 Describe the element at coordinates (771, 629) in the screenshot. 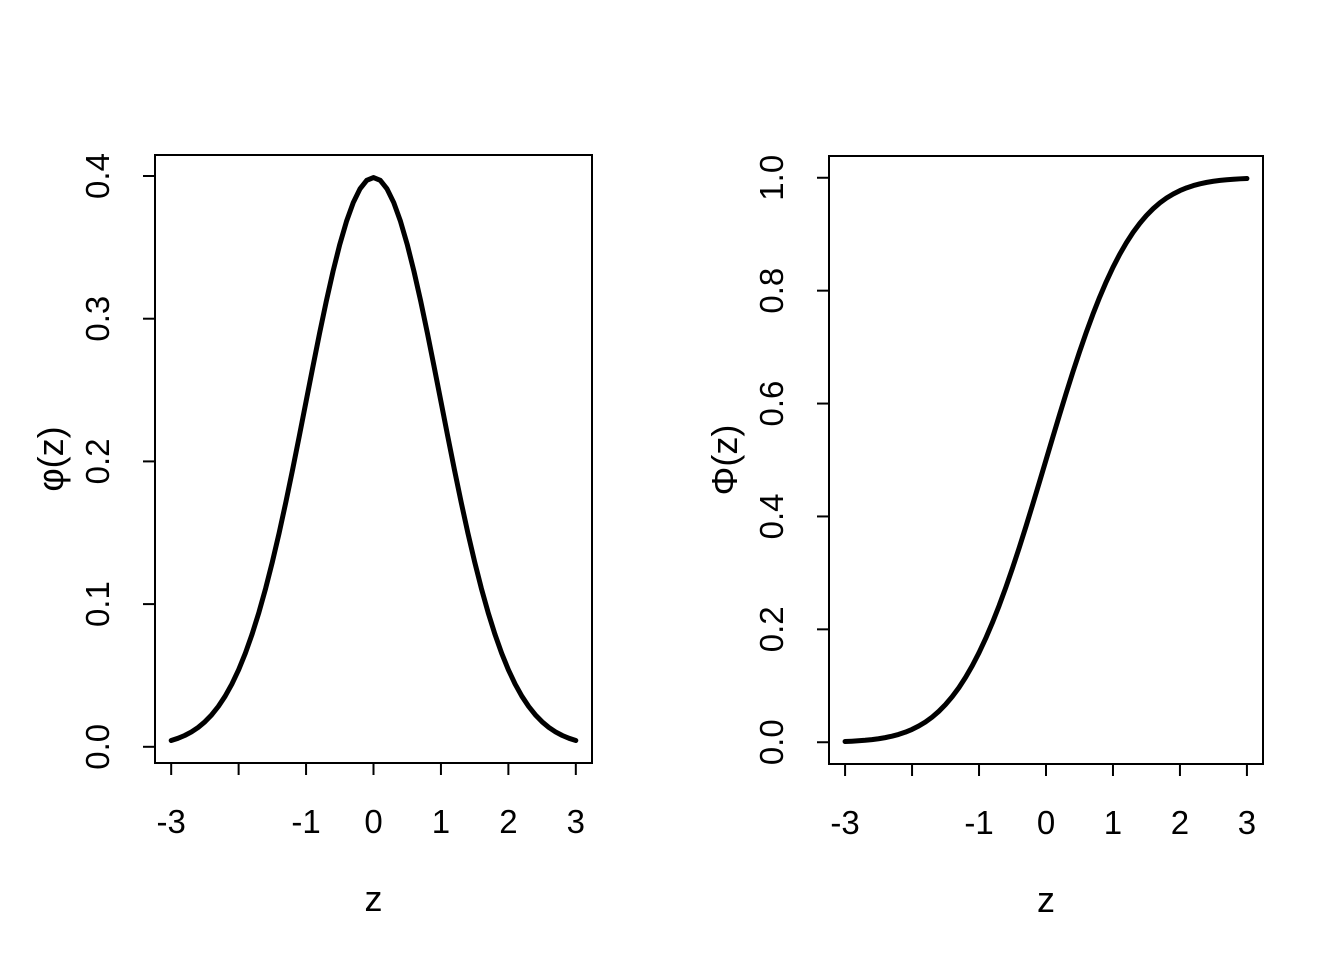

I see `cdf-y-tick-label: 0.2` at that location.